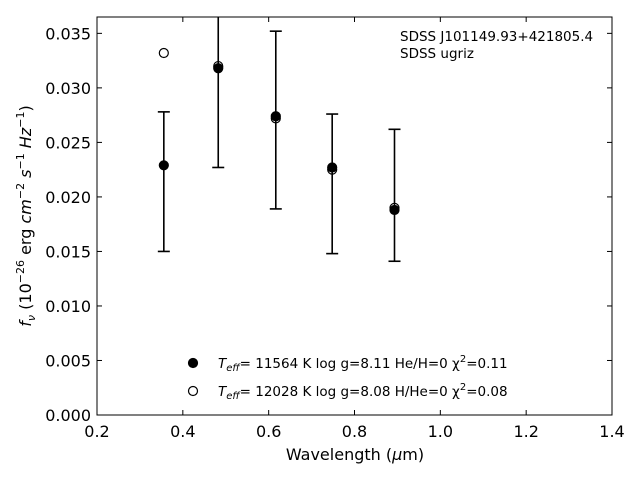 The image size is (640, 480). What do you see at coordinates (68, 415) in the screenshot?
I see `y-tick-label: 0.000` at bounding box center [68, 415].